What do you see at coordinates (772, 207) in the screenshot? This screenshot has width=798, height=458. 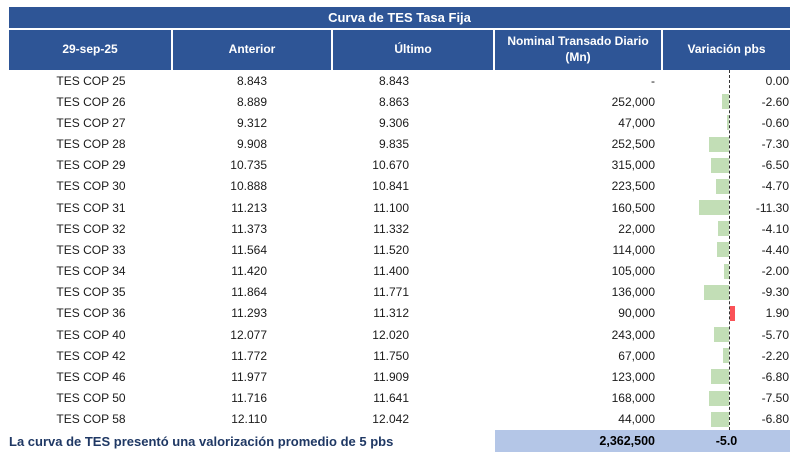 I see `variacion-value: -11.30` at bounding box center [772, 207].